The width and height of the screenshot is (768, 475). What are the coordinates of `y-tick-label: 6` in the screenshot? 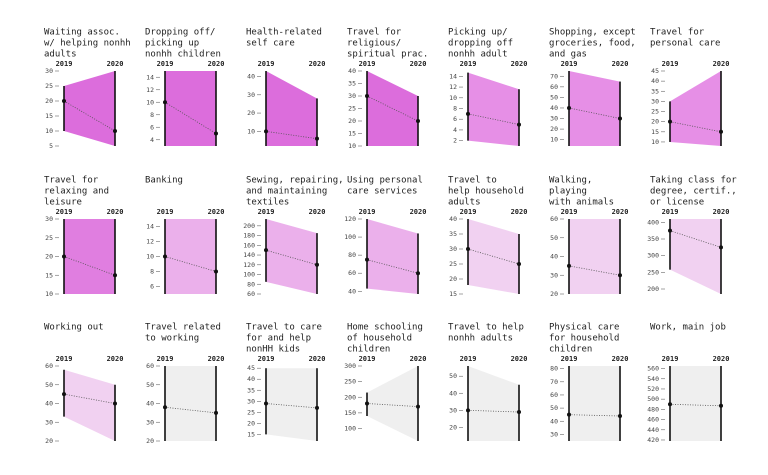 It's located at (152, 287).